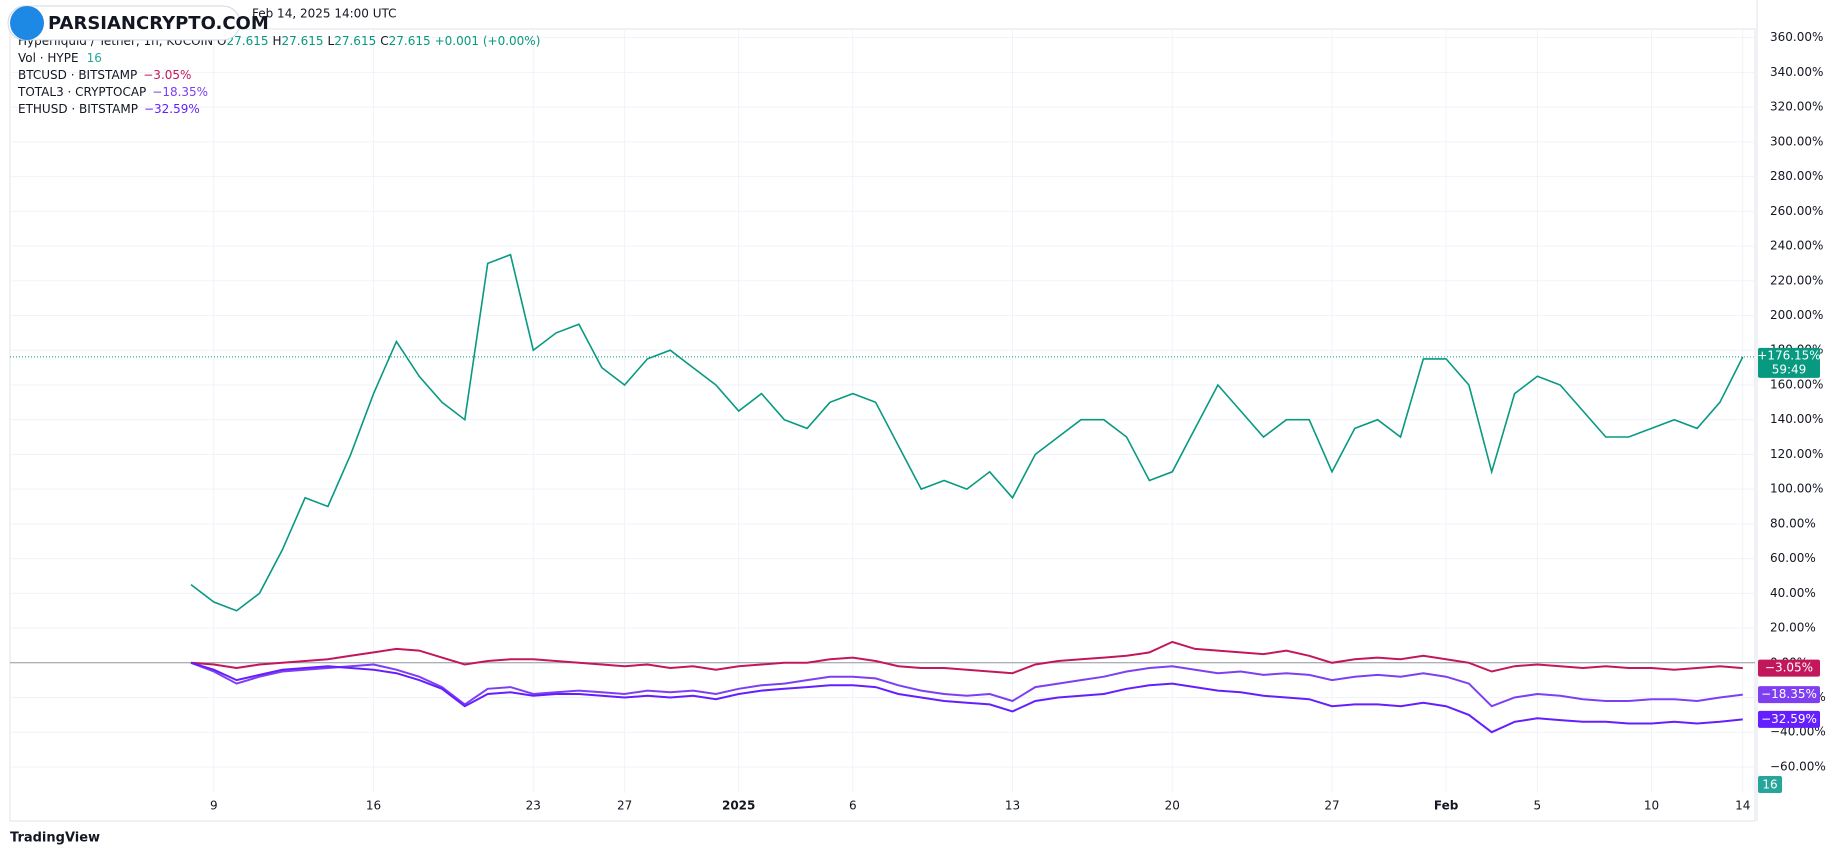 The image size is (1835, 855). What do you see at coordinates (277, 41) in the screenshot?
I see `ohlc-label: H` at bounding box center [277, 41].